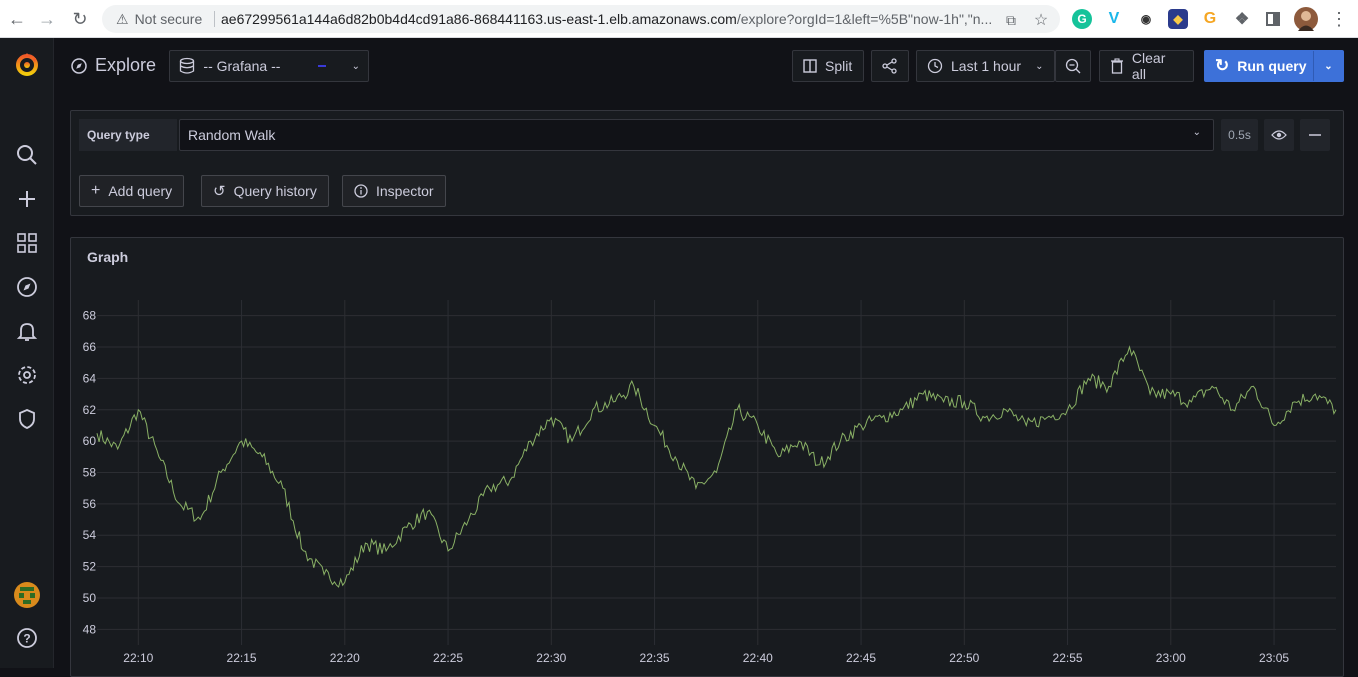 The width and height of the screenshot is (1358, 677). I want to click on minus-icon, so click(1315, 135).